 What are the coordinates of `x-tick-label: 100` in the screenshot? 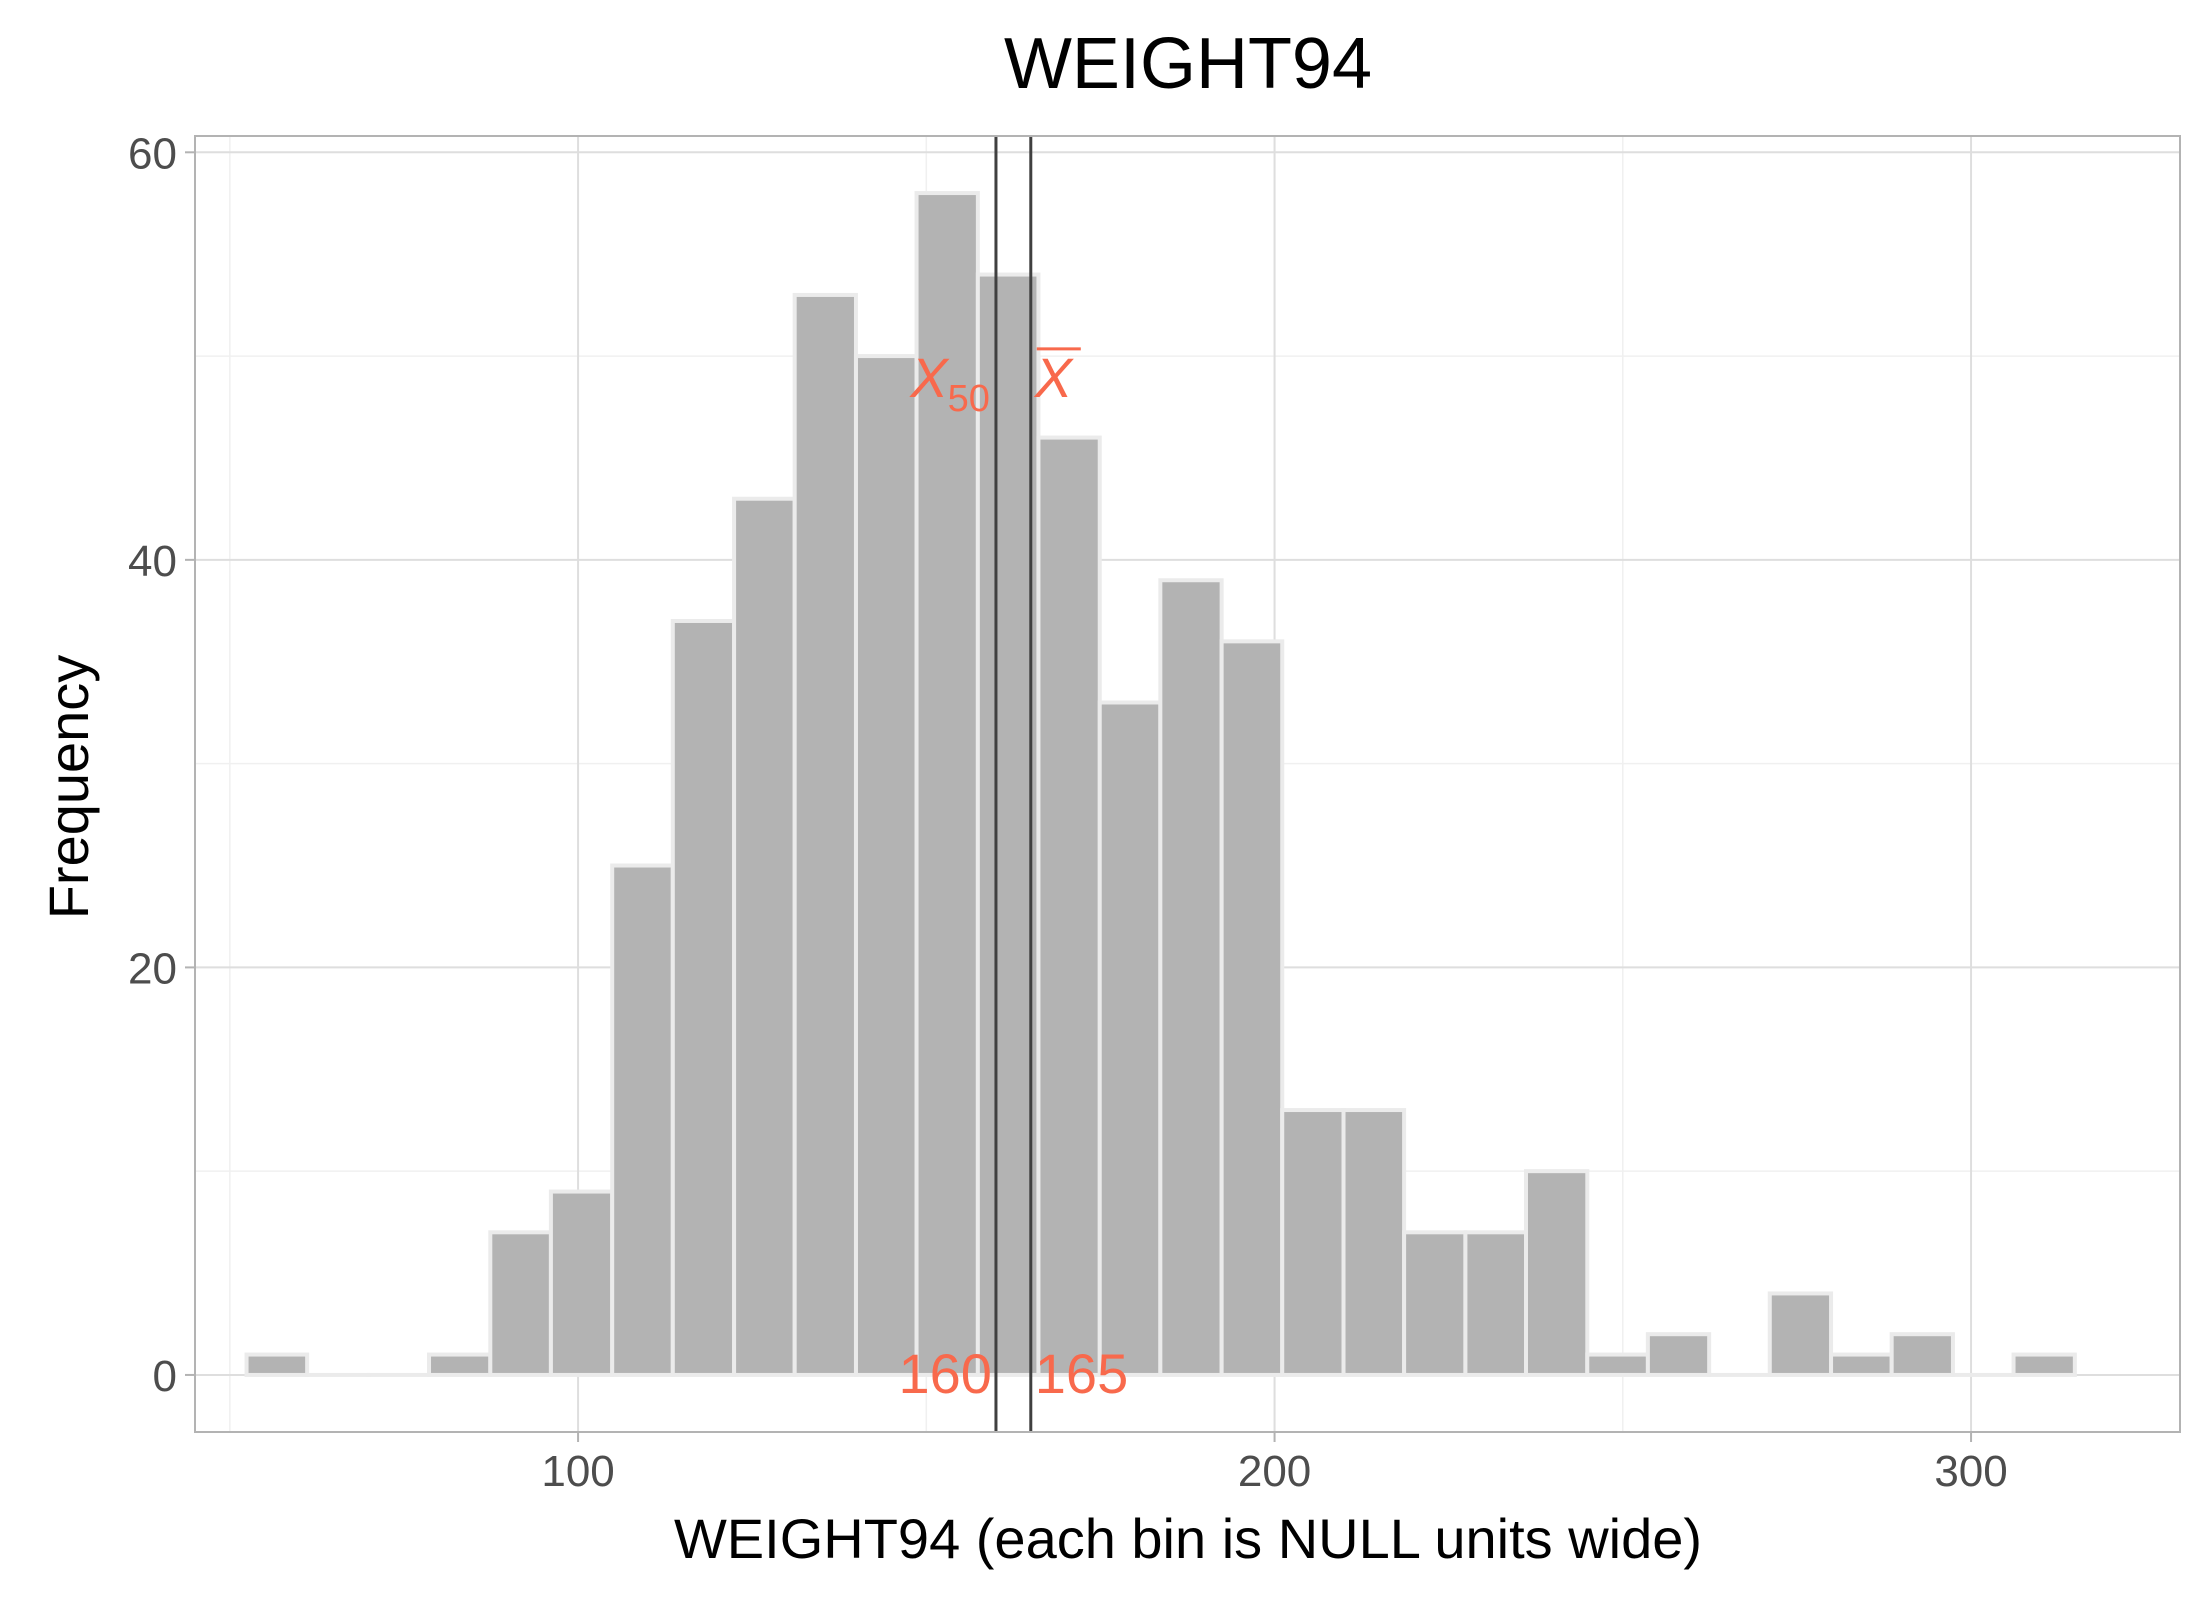 It's located at (577, 1471).